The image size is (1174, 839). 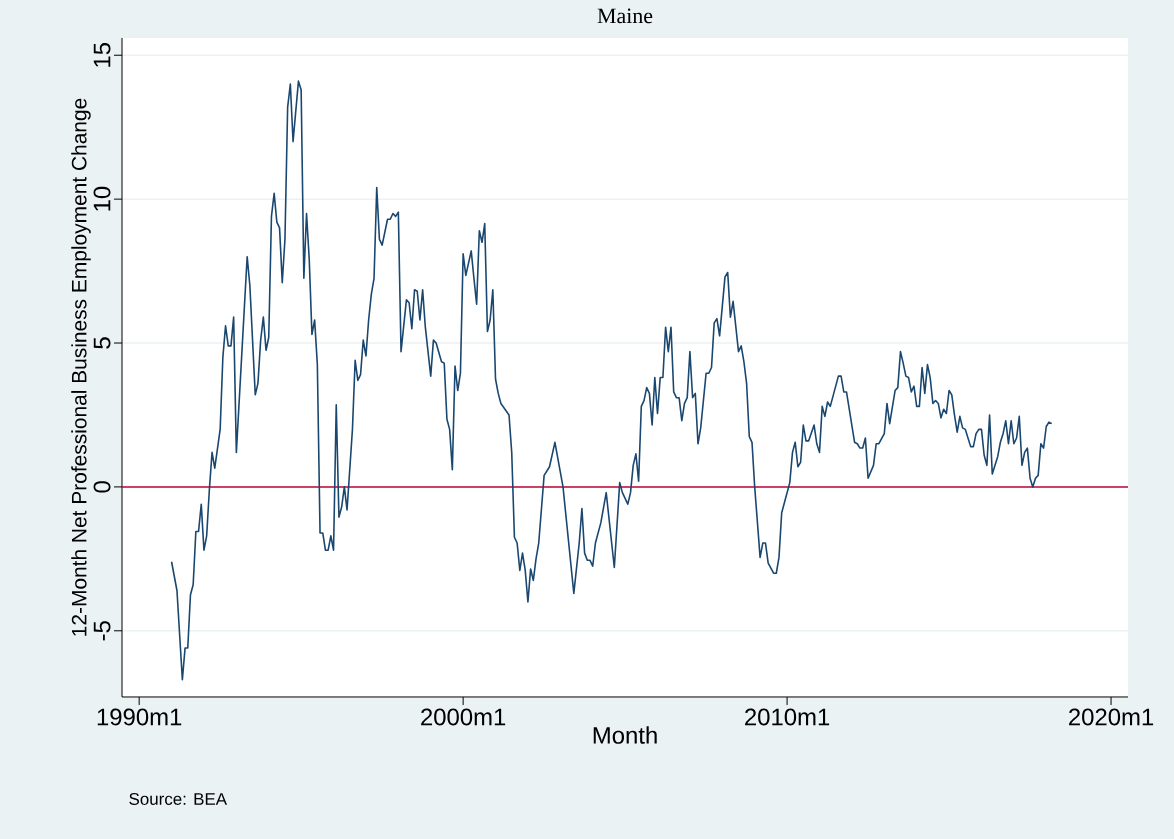 What do you see at coordinates (102, 54) in the screenshot?
I see `y-tick-label: 15` at bounding box center [102, 54].